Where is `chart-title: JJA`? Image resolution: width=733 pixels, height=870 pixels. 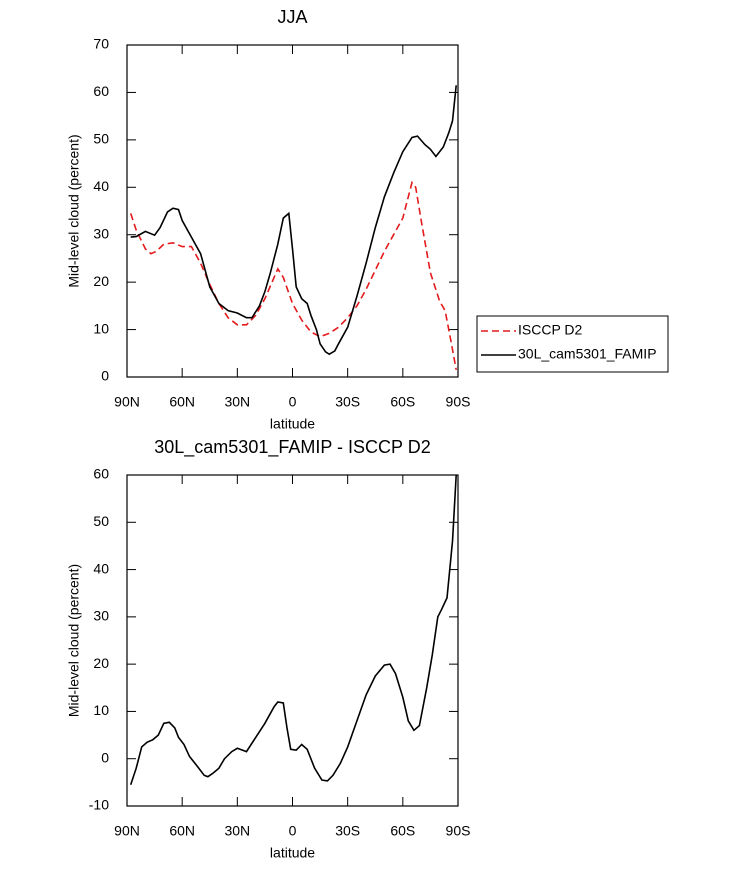
chart-title: JJA is located at coordinates (292, 17).